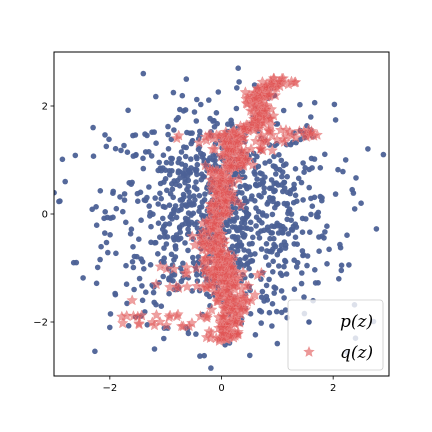 This screenshot has height=432, width=432. Describe the element at coordinates (335, 335) in the screenshot. I see `legend: p(z) q(z)` at that location.